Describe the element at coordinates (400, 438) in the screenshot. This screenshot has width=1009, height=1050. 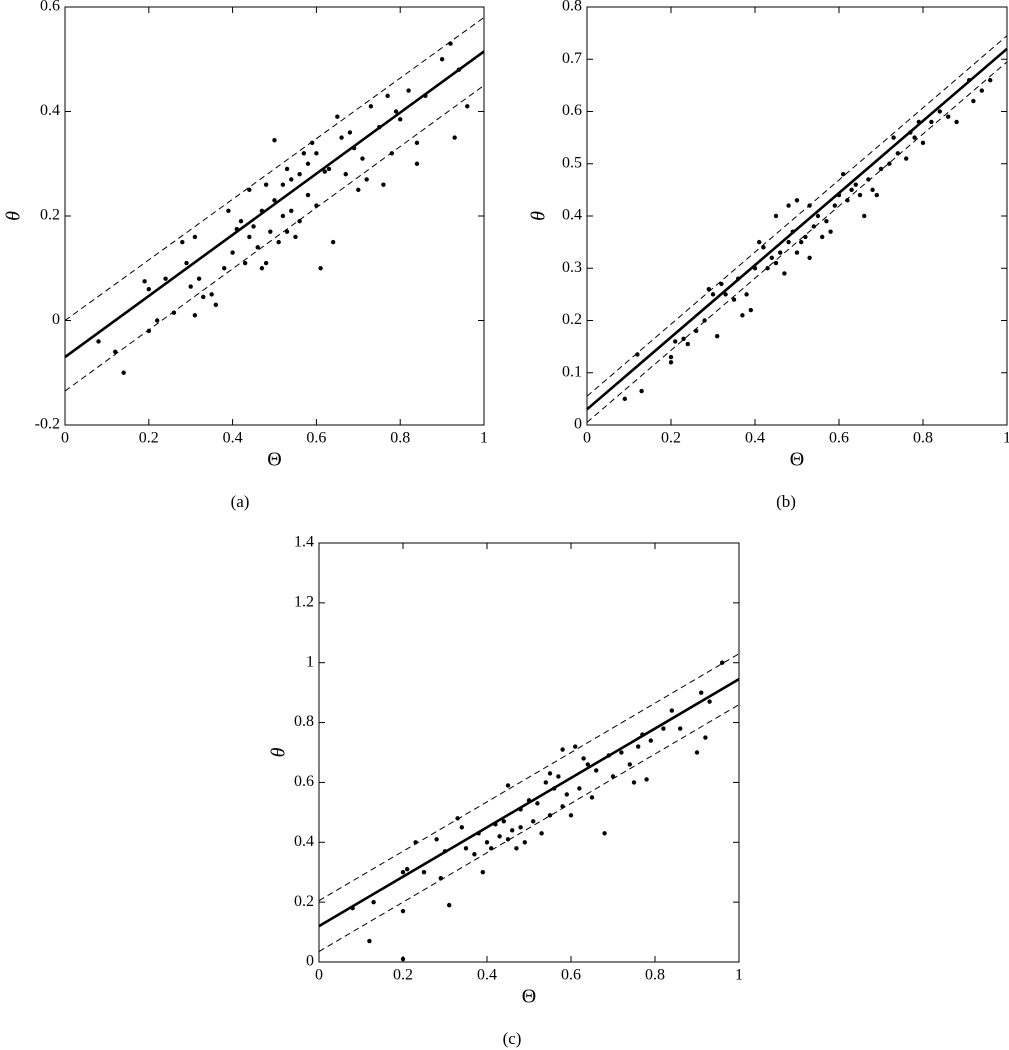
I see `x-tick-label: 0.8` at that location.